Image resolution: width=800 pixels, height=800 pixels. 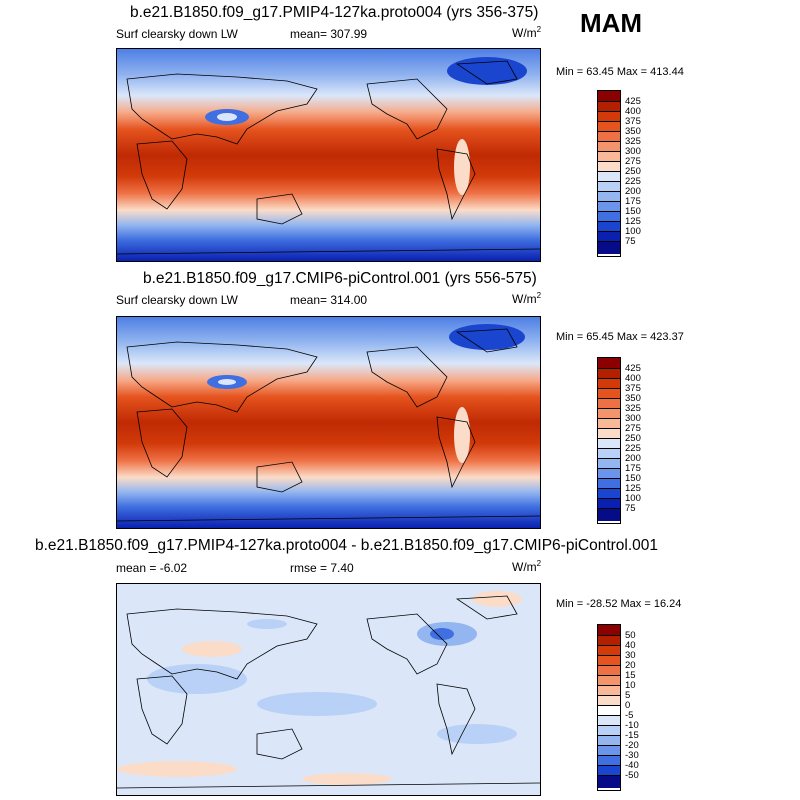 I want to click on cbar-tick: -30, so click(x=632, y=755).